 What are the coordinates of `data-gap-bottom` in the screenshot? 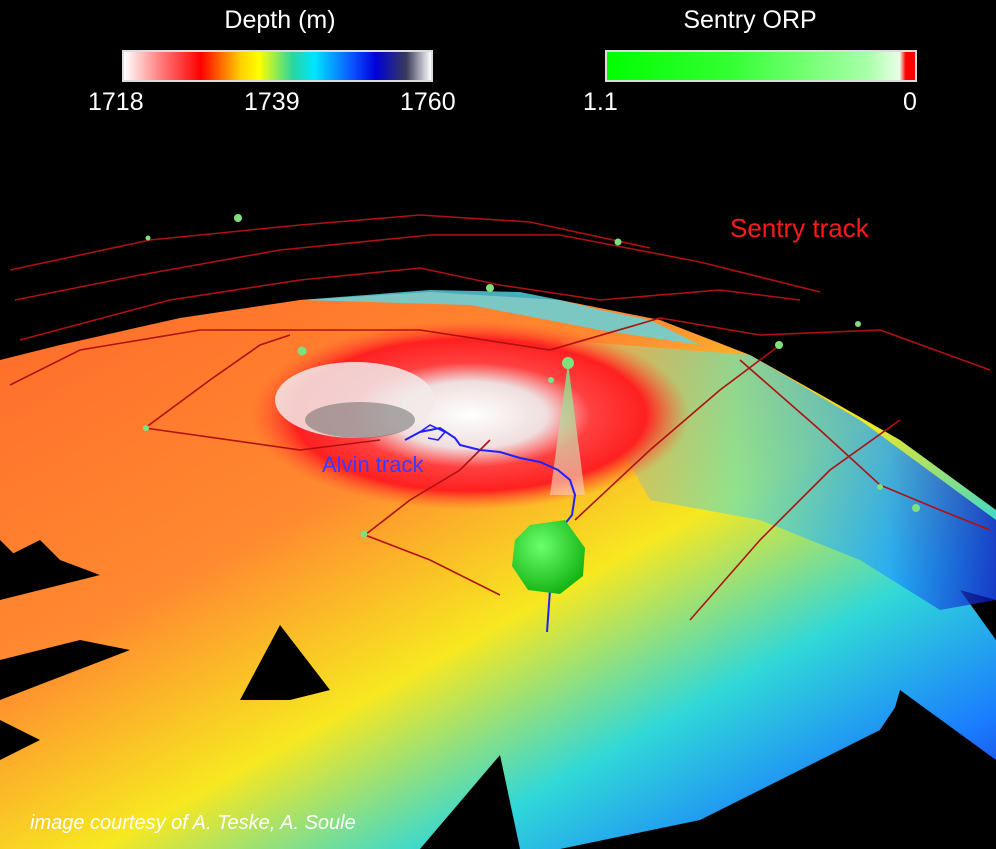 It's located at (285, 662).